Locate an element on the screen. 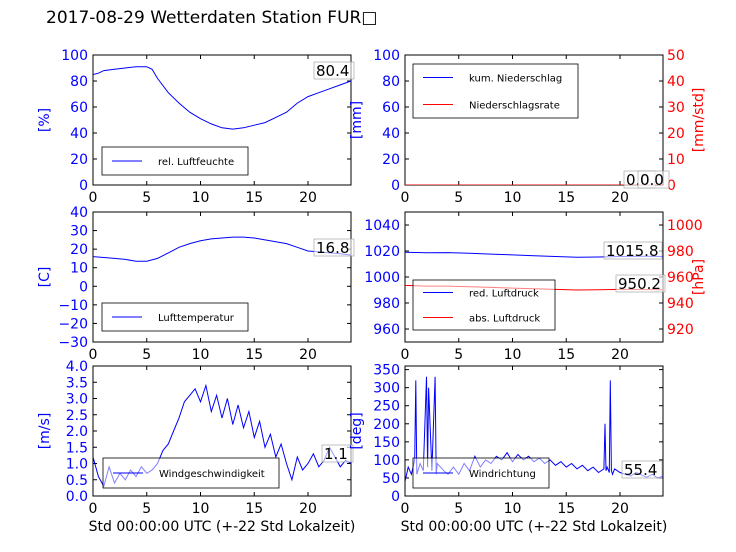  y-axis-label: [C] is located at coordinates (45, 277).